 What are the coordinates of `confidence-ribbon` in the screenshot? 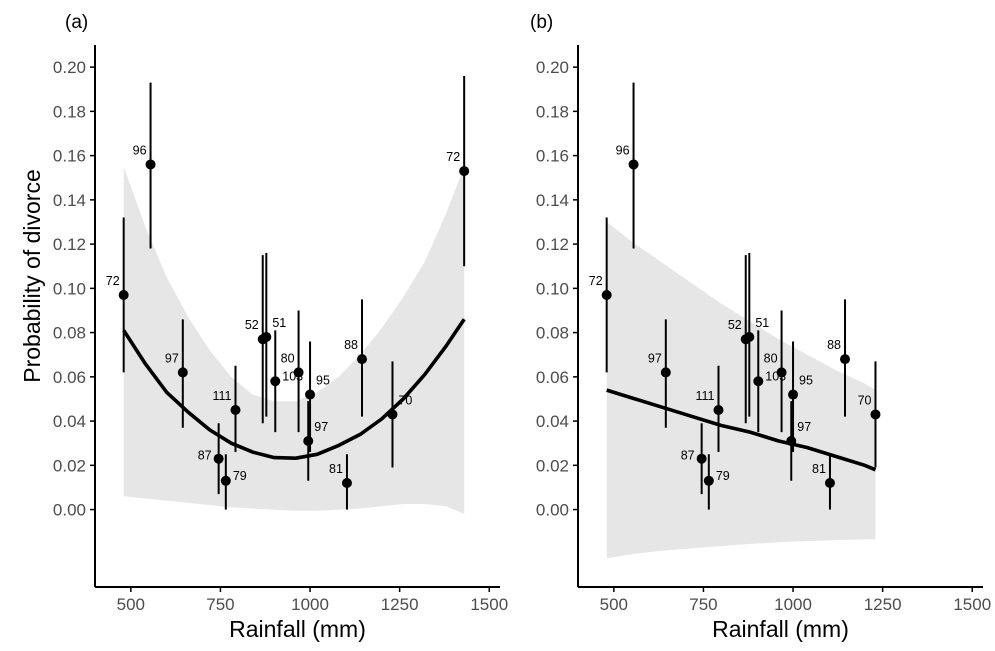 It's located at (741, 390).